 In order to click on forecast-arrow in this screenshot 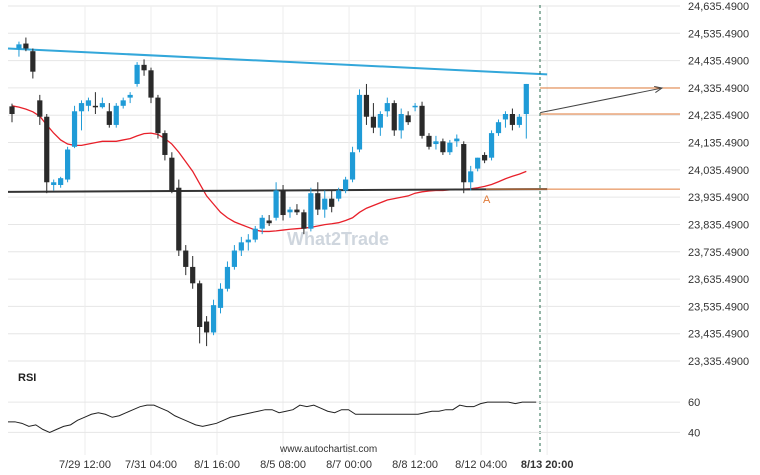, I will do `click(602, 99)`.